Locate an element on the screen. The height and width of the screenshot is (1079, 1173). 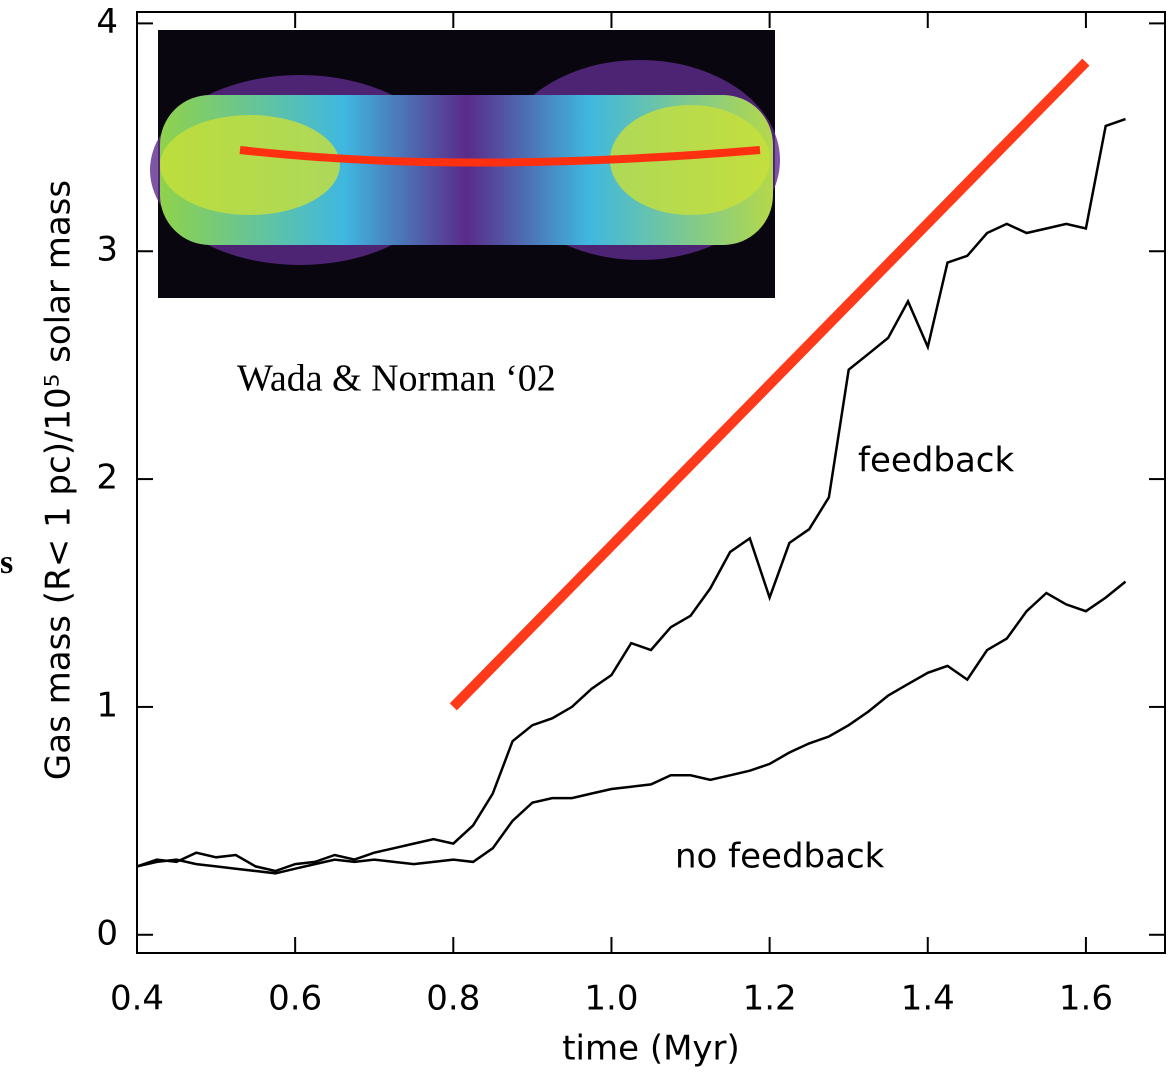
y-tick-label: 1 is located at coordinates (107, 705).